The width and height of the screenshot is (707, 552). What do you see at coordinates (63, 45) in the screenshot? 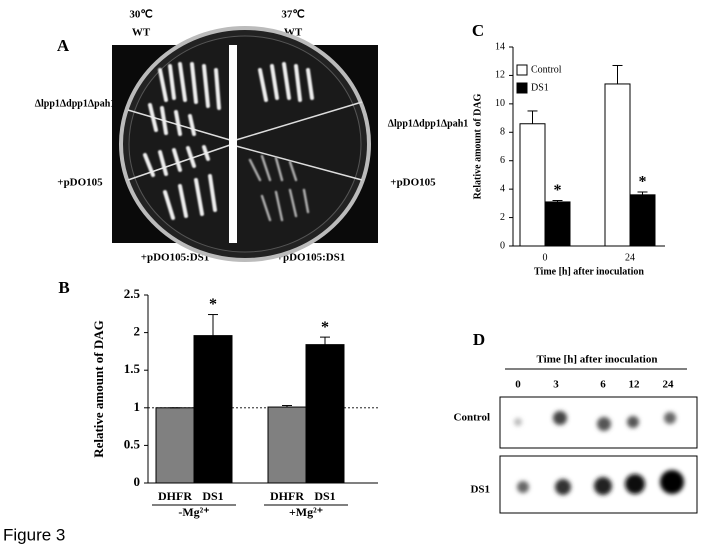
I see `panel-label: A` at bounding box center [63, 45].